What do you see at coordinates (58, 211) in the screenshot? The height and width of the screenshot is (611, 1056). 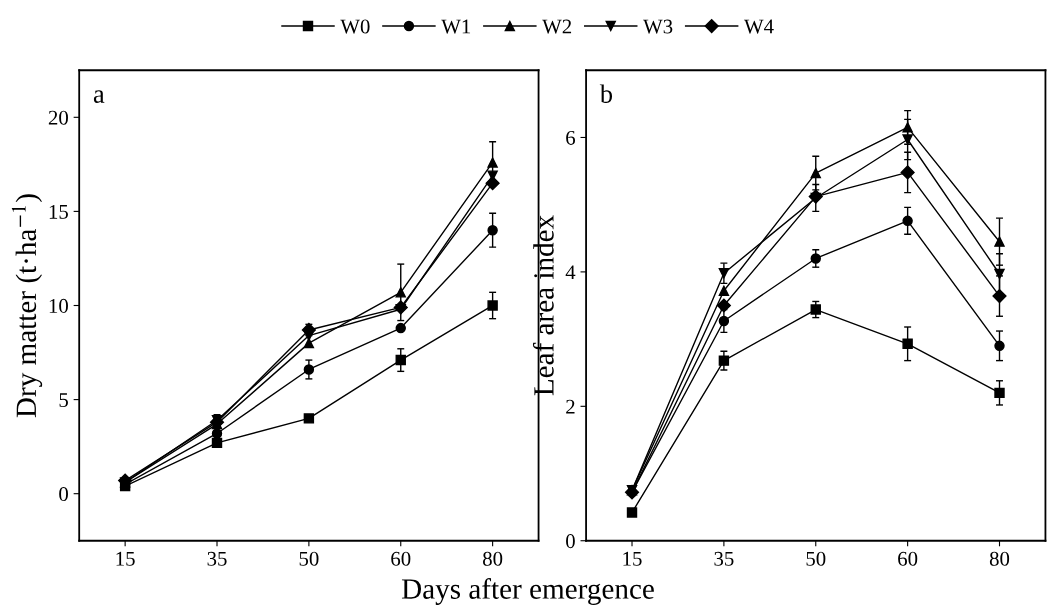 I see `y-tick-label: 15` at bounding box center [58, 211].